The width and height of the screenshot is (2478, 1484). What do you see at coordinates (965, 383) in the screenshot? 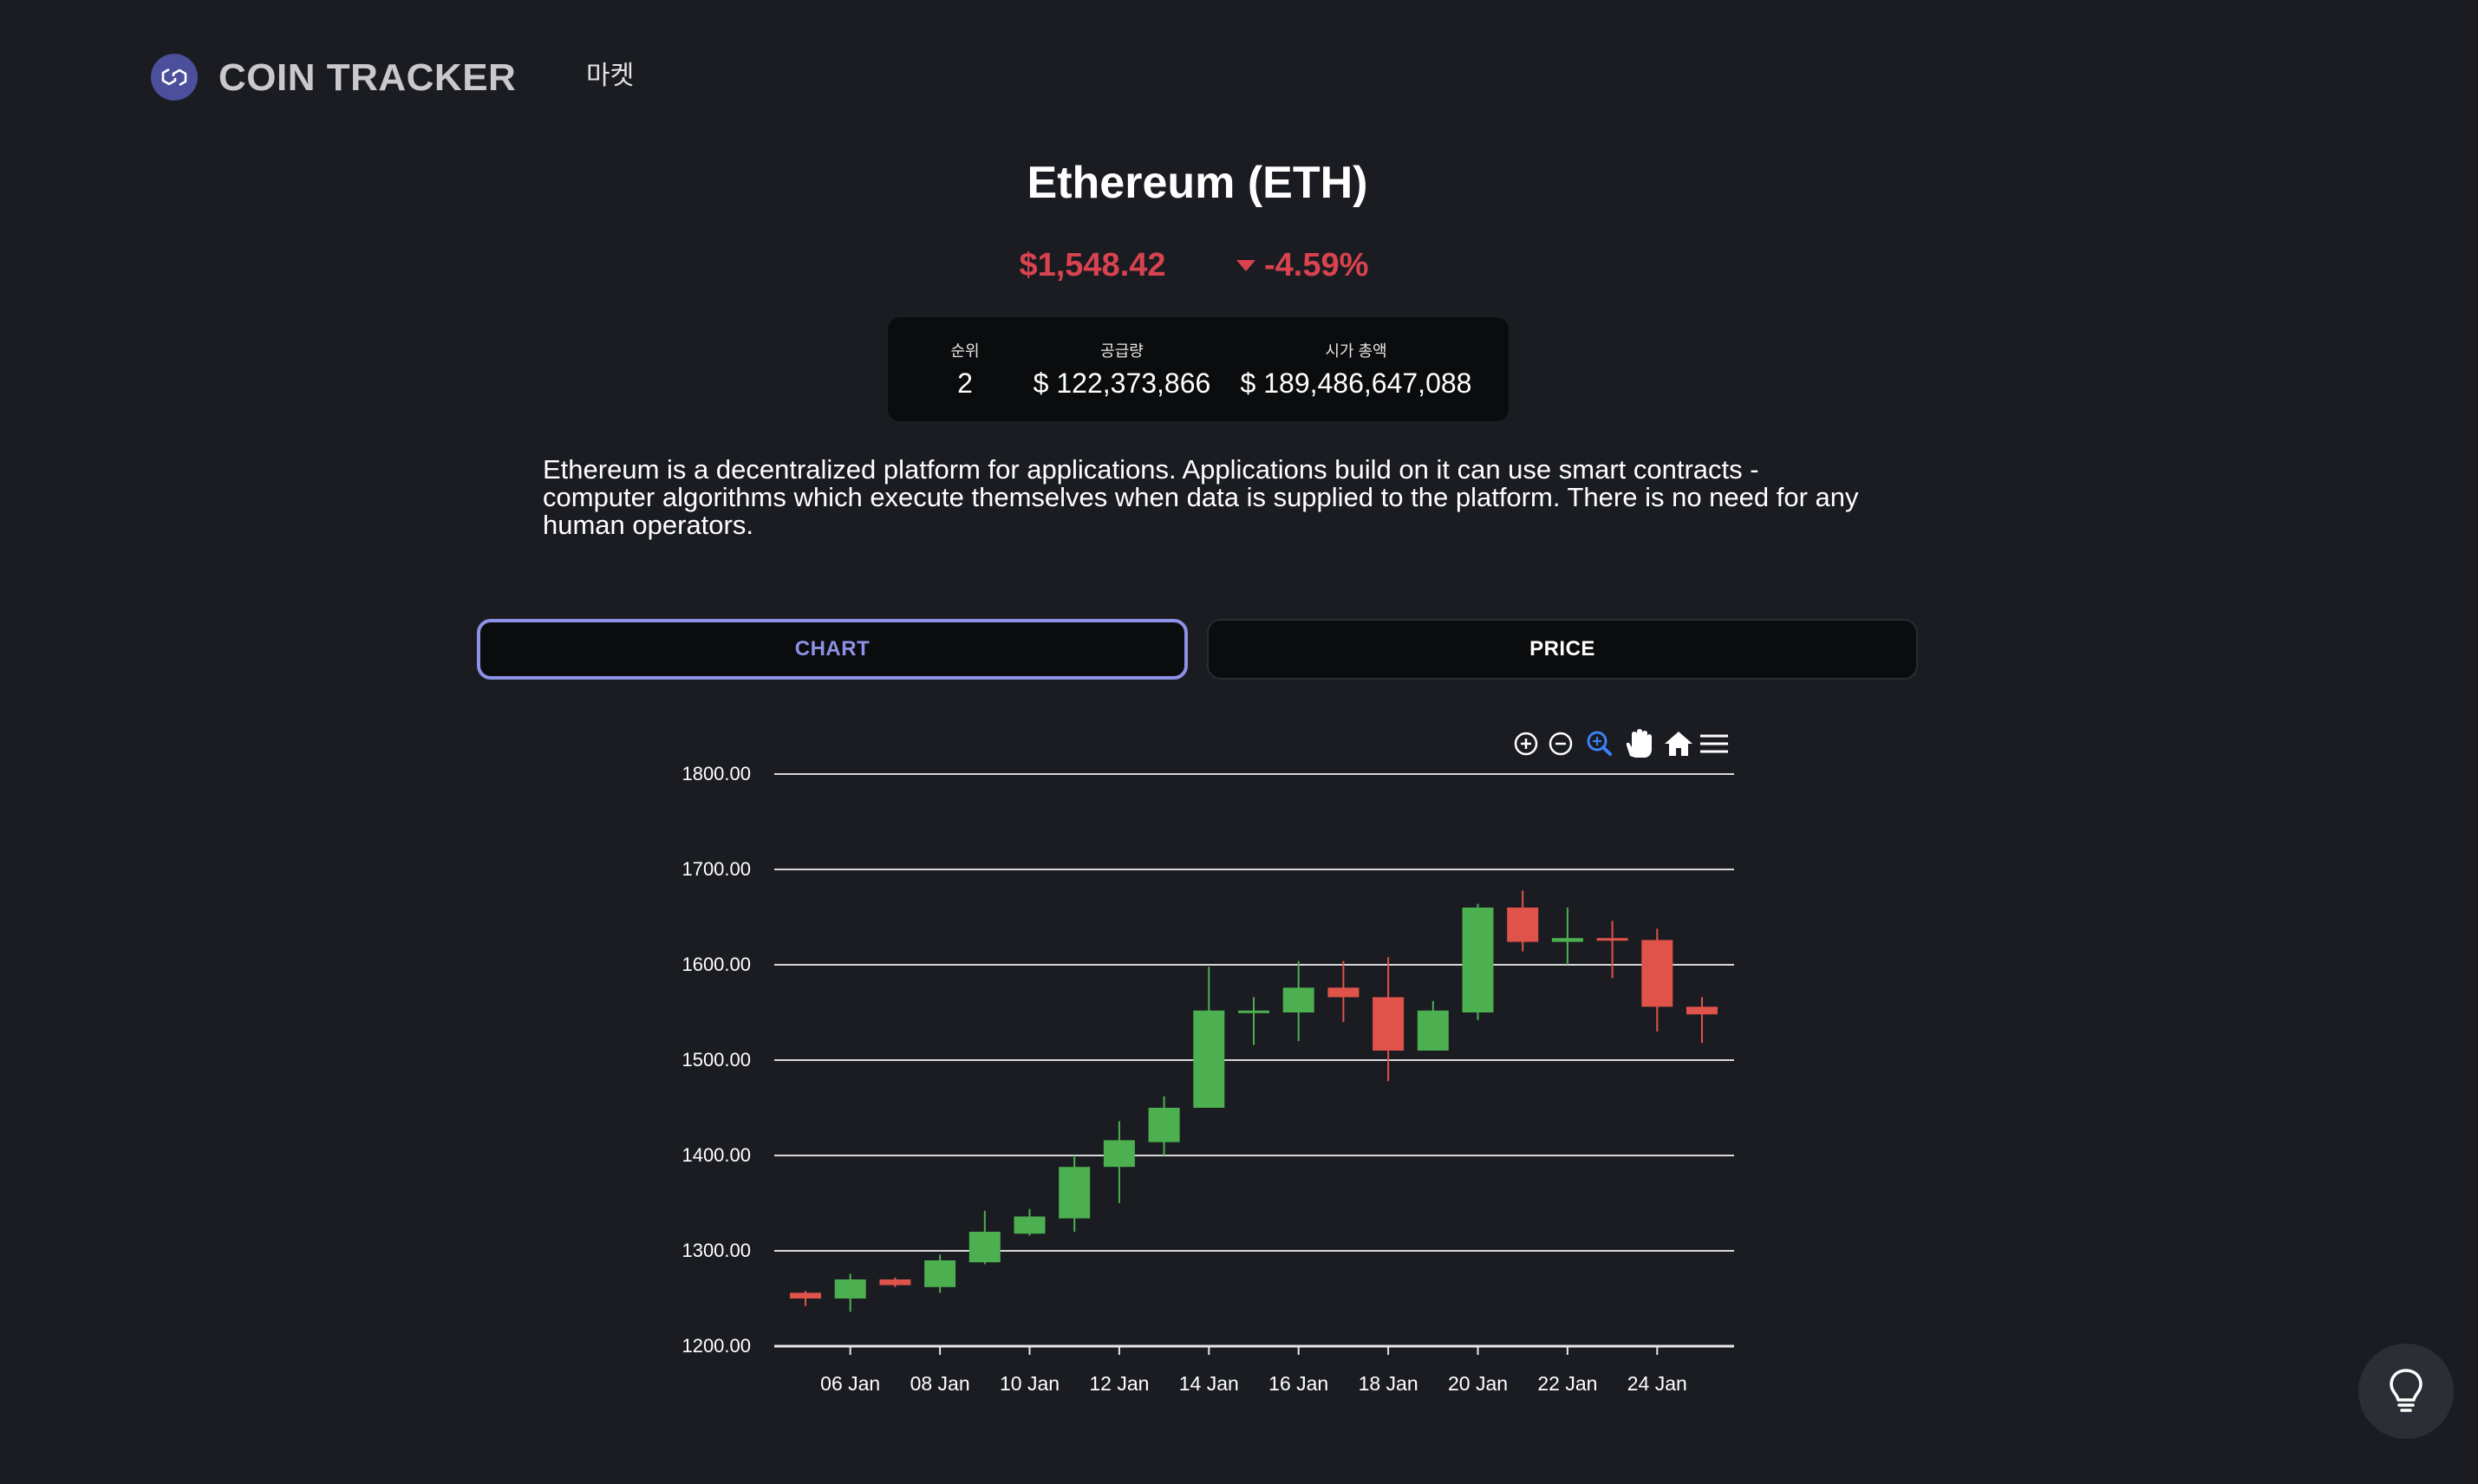
I see `stat-value: 2` at bounding box center [965, 383].